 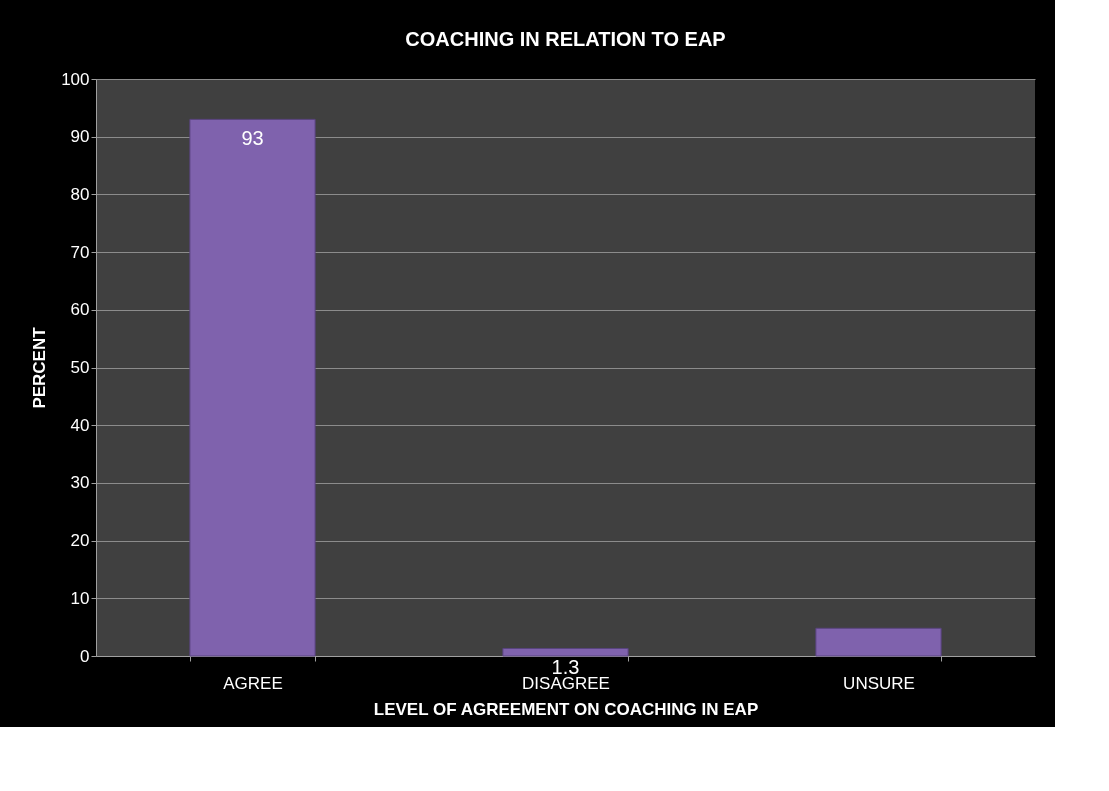 I want to click on y-tick-label: 70, so click(x=80, y=252).